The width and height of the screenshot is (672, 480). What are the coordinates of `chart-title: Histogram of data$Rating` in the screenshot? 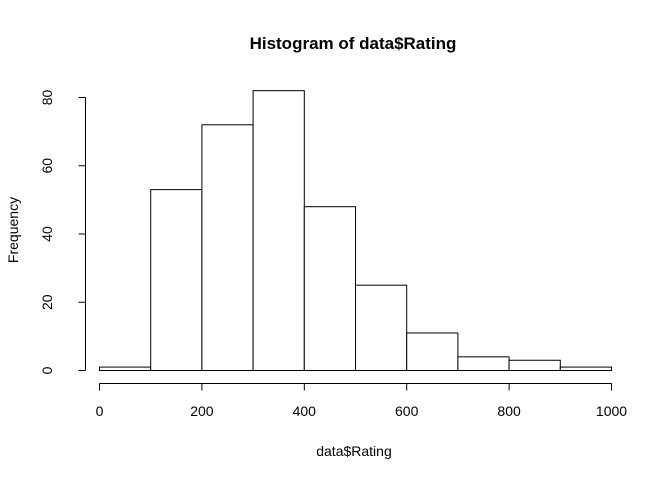 It's located at (353, 43).